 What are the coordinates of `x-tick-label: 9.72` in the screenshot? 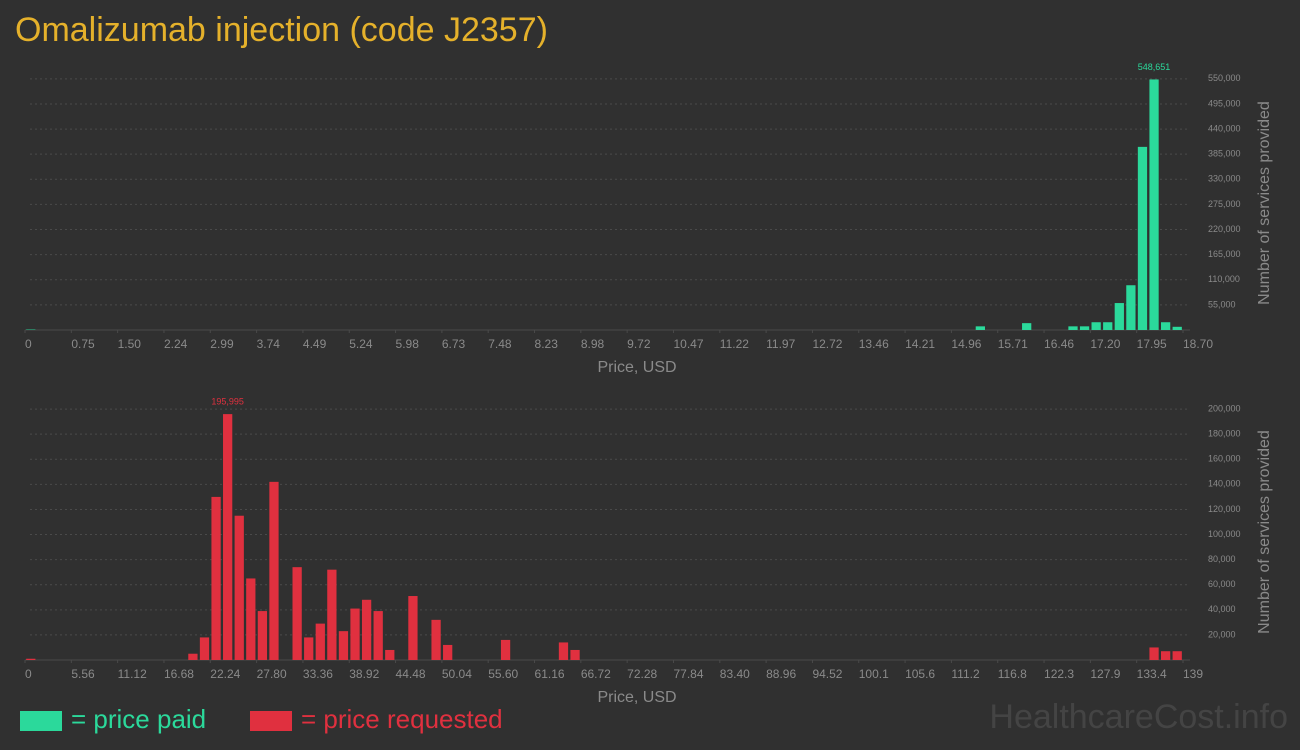 It's located at (639, 344).